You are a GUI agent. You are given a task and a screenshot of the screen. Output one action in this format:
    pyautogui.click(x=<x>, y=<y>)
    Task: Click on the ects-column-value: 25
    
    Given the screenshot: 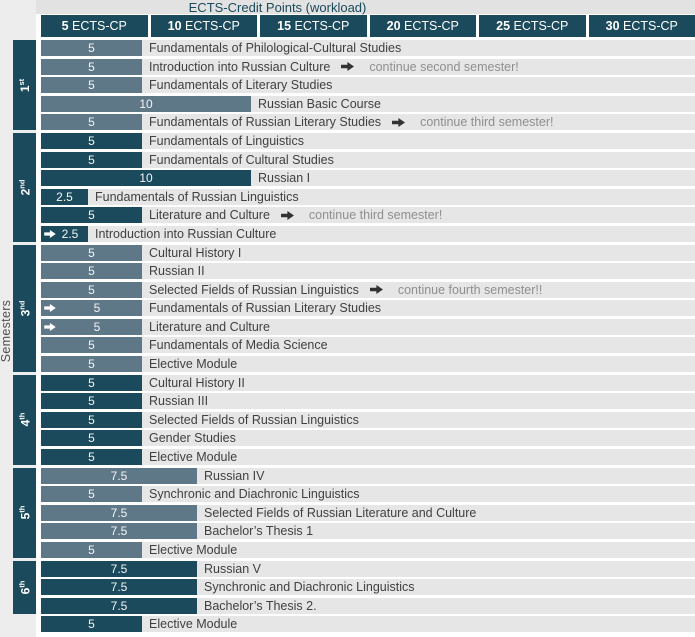 What is the action you would take?
    pyautogui.click(x=503, y=26)
    